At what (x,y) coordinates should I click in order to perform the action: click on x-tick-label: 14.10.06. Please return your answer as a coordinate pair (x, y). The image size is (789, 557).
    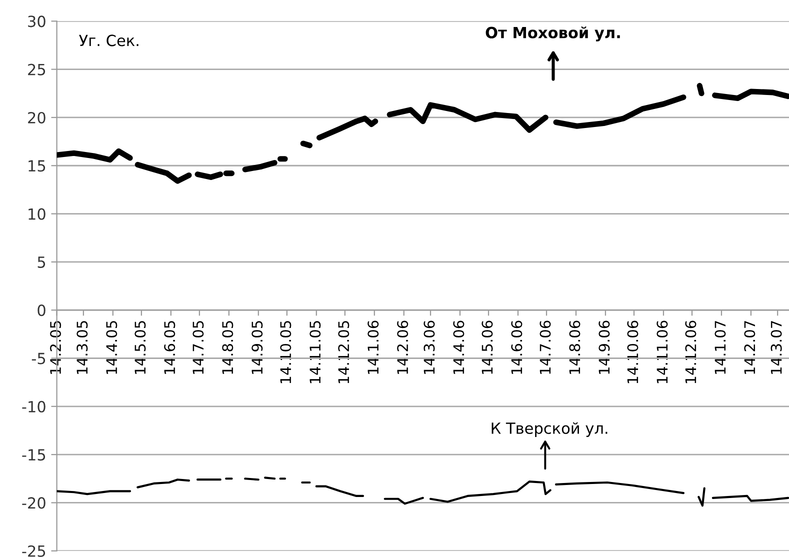
    Looking at the image, I should click on (632, 352).